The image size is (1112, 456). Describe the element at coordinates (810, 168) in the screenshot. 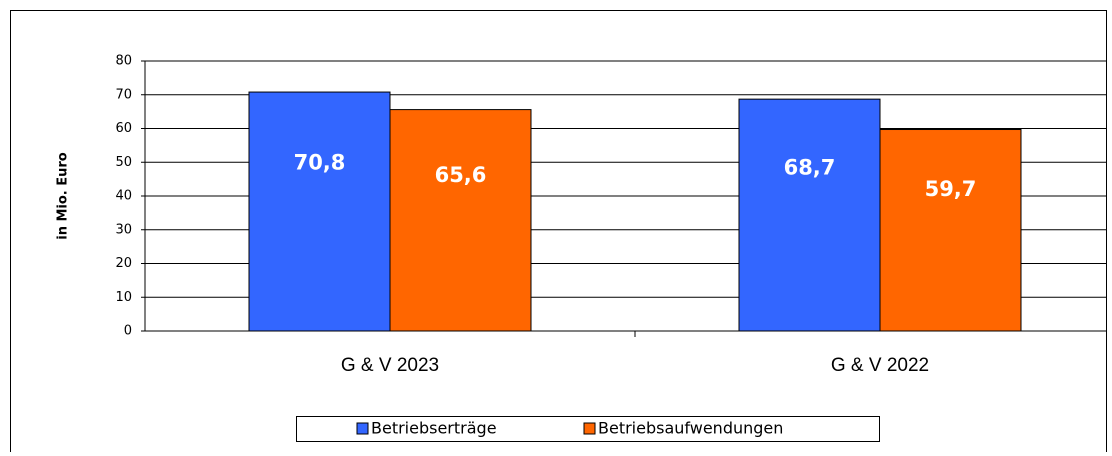

I see `value-label: 68,7` at that location.